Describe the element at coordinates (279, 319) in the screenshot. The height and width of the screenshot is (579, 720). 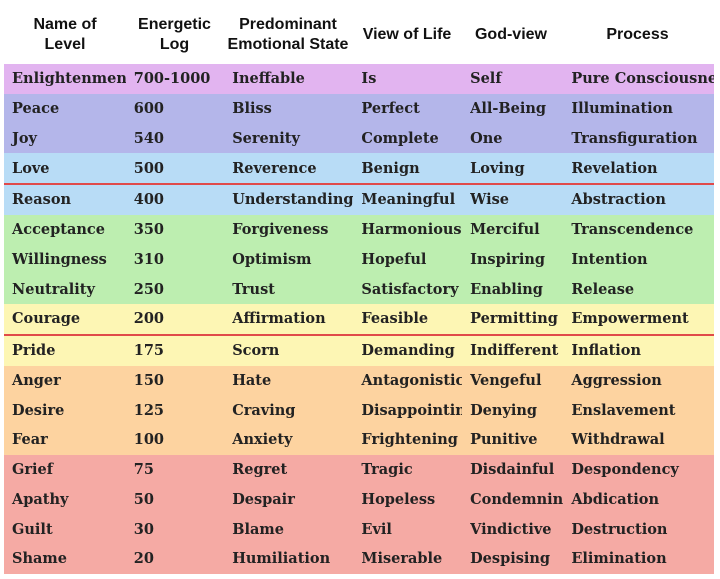
I see `emotional-state-cell: Affirmation` at that location.